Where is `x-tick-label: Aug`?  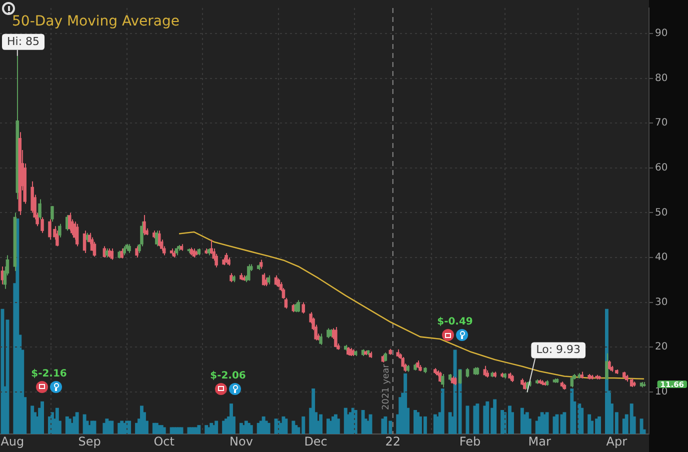 x-tick-label: Aug is located at coordinates (12, 441).